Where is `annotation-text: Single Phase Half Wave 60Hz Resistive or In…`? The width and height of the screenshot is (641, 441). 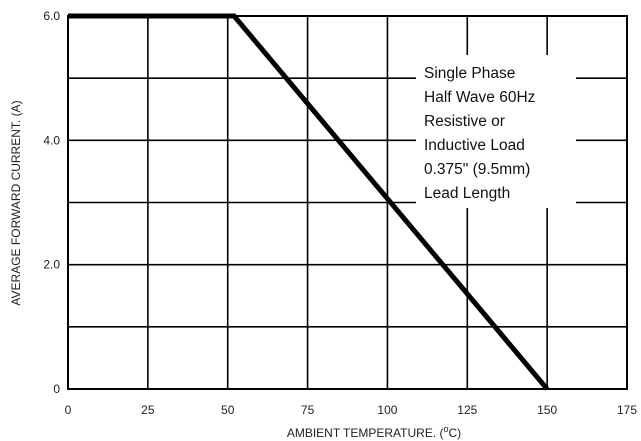
annotation-text: Single Phase Half Wave 60Hz Resistive or In… is located at coordinates (479, 133).